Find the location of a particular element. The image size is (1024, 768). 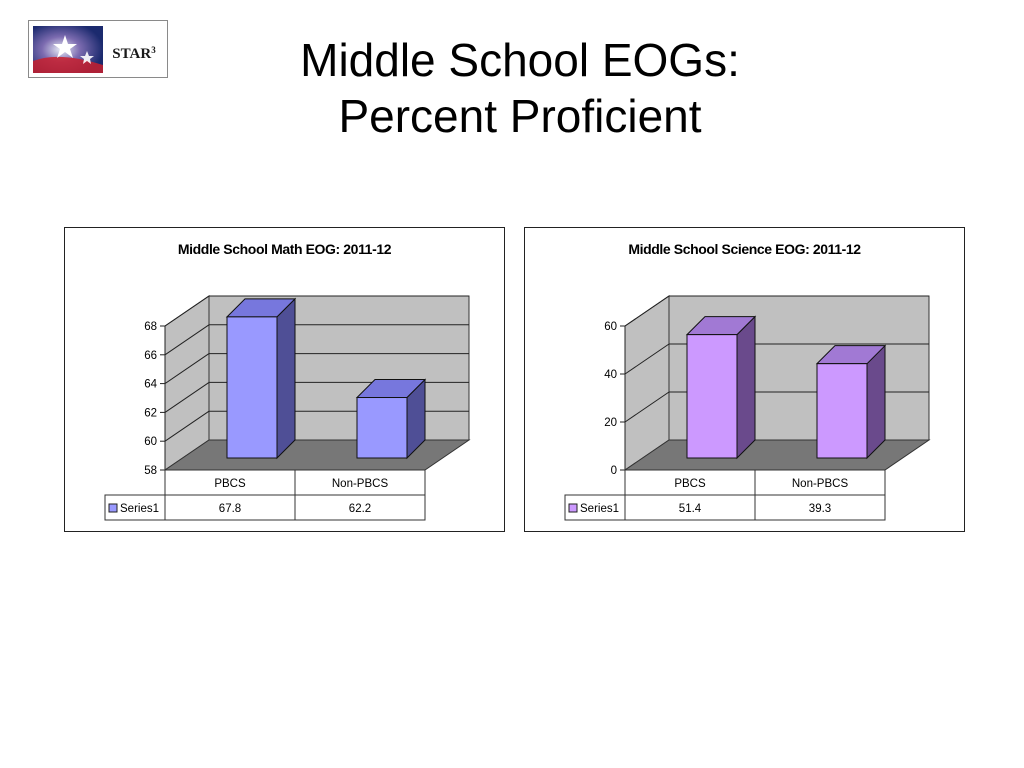

science-chart-title: Middle School Science EOG: 2011-12 is located at coordinates (744, 249).